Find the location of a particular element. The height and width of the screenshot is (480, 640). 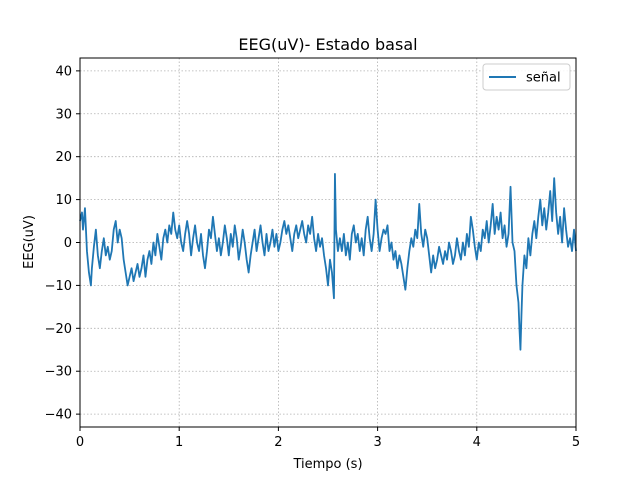

legend-box is located at coordinates (526, 77).